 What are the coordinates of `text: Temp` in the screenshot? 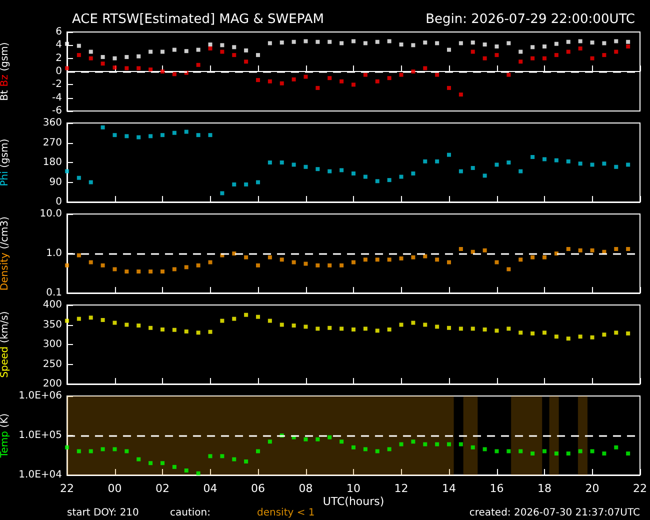 It's located at (5, 445).